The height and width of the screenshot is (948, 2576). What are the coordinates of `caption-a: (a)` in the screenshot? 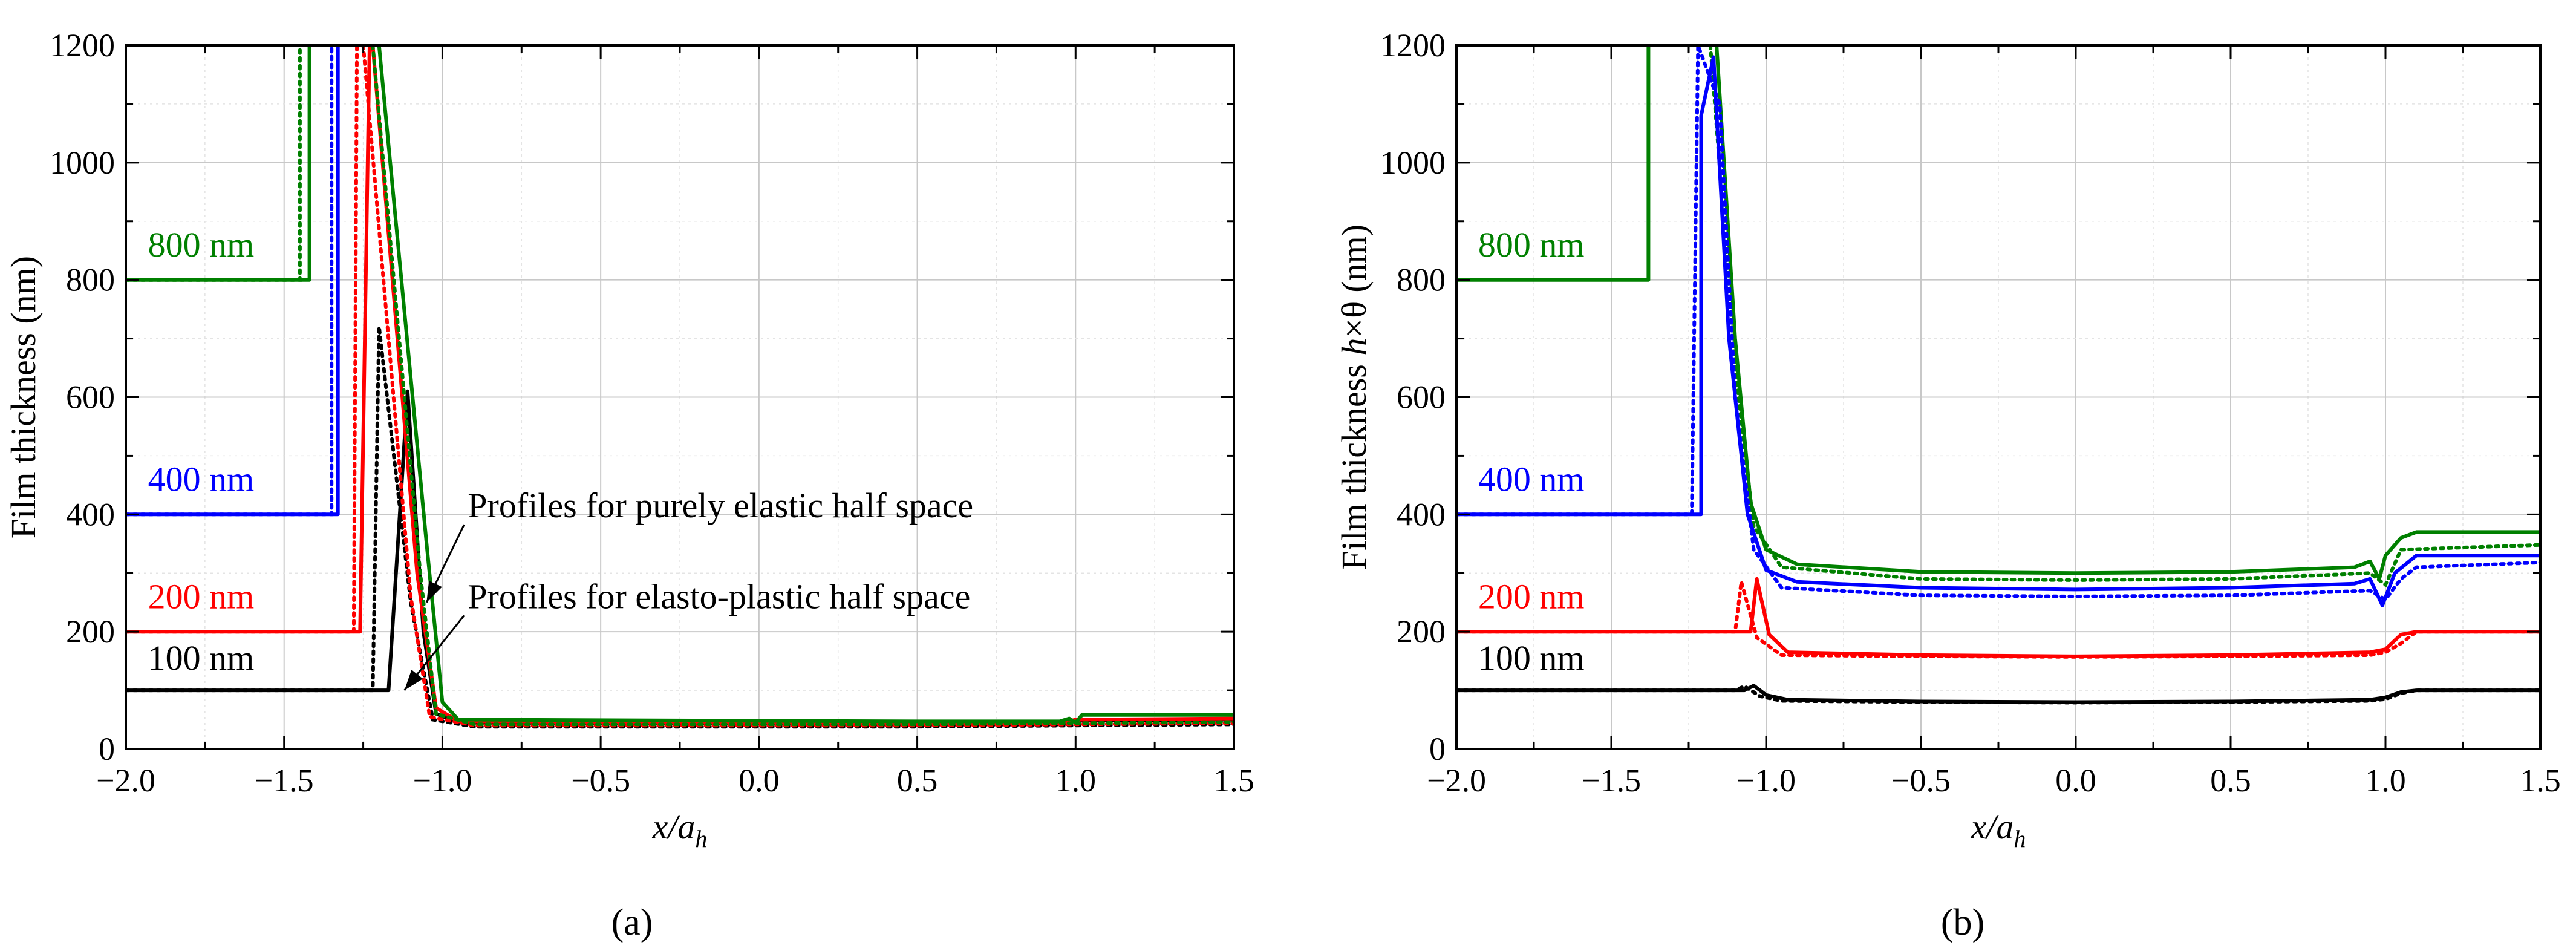 It's located at (632, 922).